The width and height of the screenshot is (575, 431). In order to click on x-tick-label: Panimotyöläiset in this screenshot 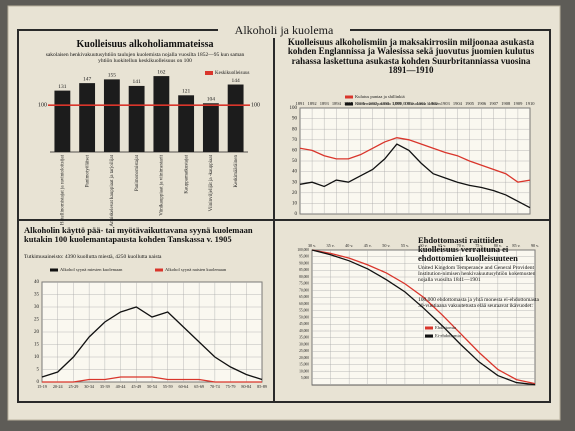, I will do `click(87, 170)`.